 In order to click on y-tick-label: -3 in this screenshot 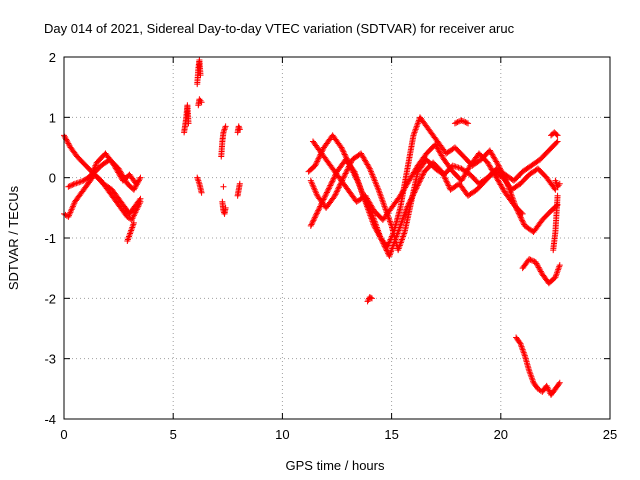, I will do `click(50, 359)`.